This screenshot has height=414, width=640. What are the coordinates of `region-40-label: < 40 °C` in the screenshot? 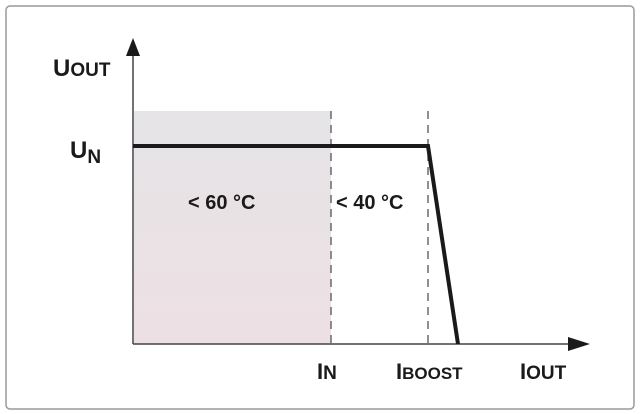 It's located at (369, 203).